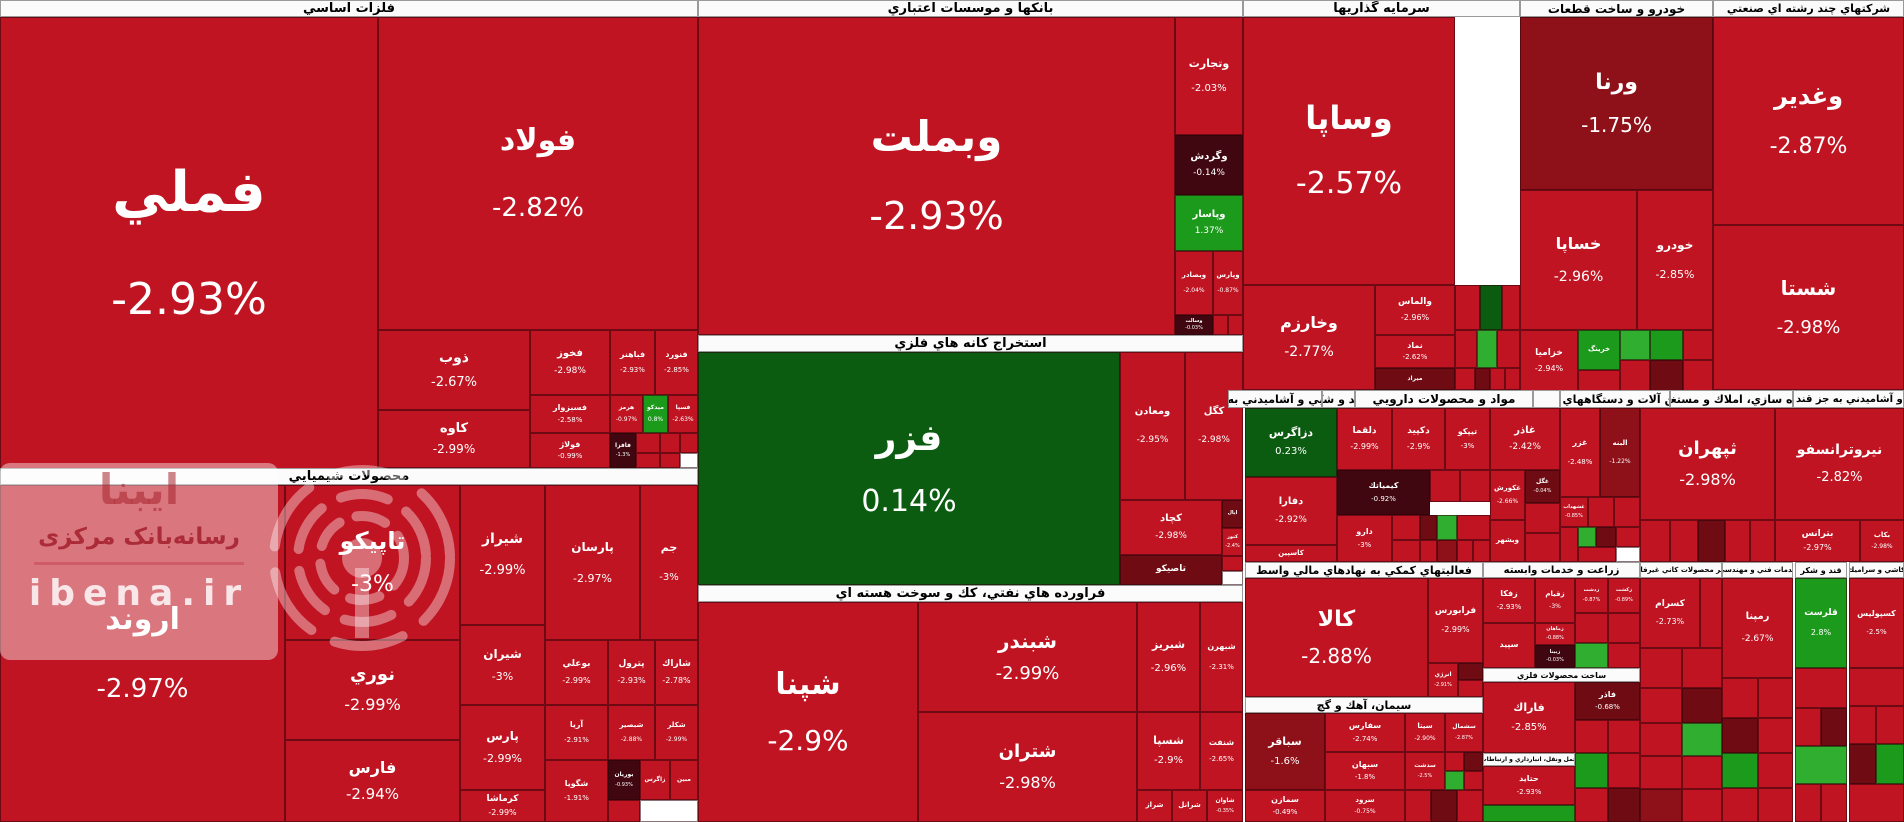  Describe the element at coordinates (502, 806) in the screenshot. I see `stock-tile: كرماشا -2.99%` at that location.